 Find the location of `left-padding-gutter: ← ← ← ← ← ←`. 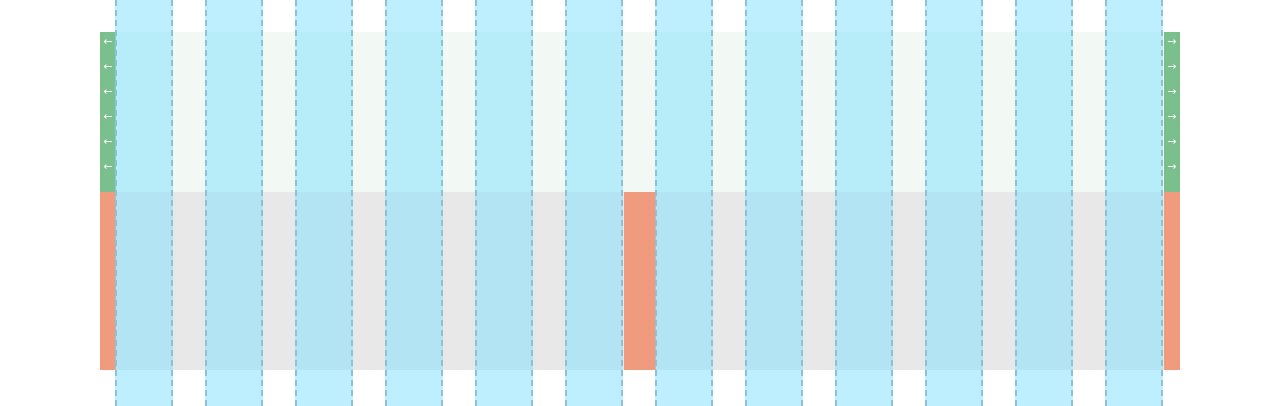

left-padding-gutter: ← ← ← ← ← ← is located at coordinates (108, 112).